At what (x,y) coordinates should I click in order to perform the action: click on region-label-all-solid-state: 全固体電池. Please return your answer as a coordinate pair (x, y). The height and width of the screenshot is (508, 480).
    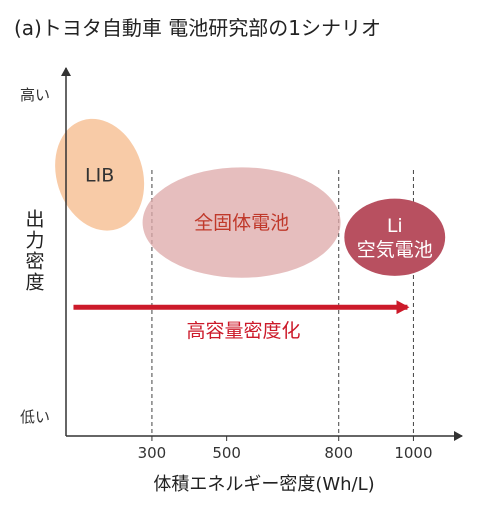
    Looking at the image, I should click on (241, 223).